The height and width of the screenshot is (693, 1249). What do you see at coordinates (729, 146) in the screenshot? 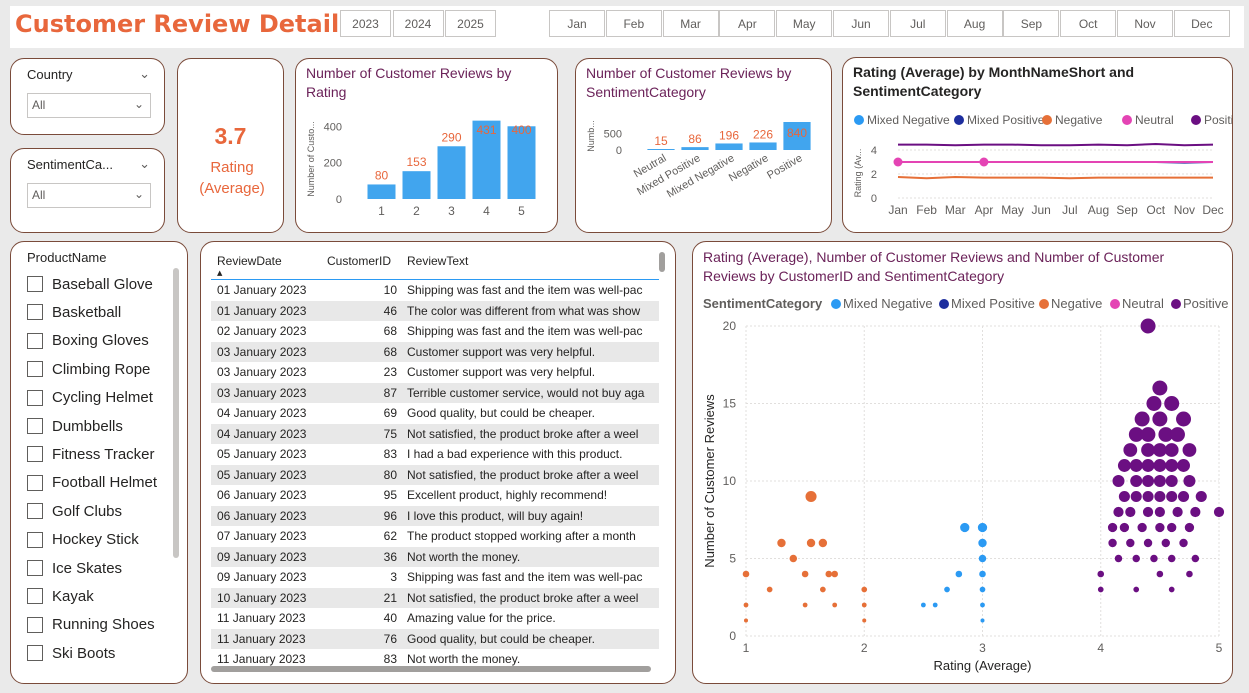
I see `bar-mixed-negative` at bounding box center [729, 146].